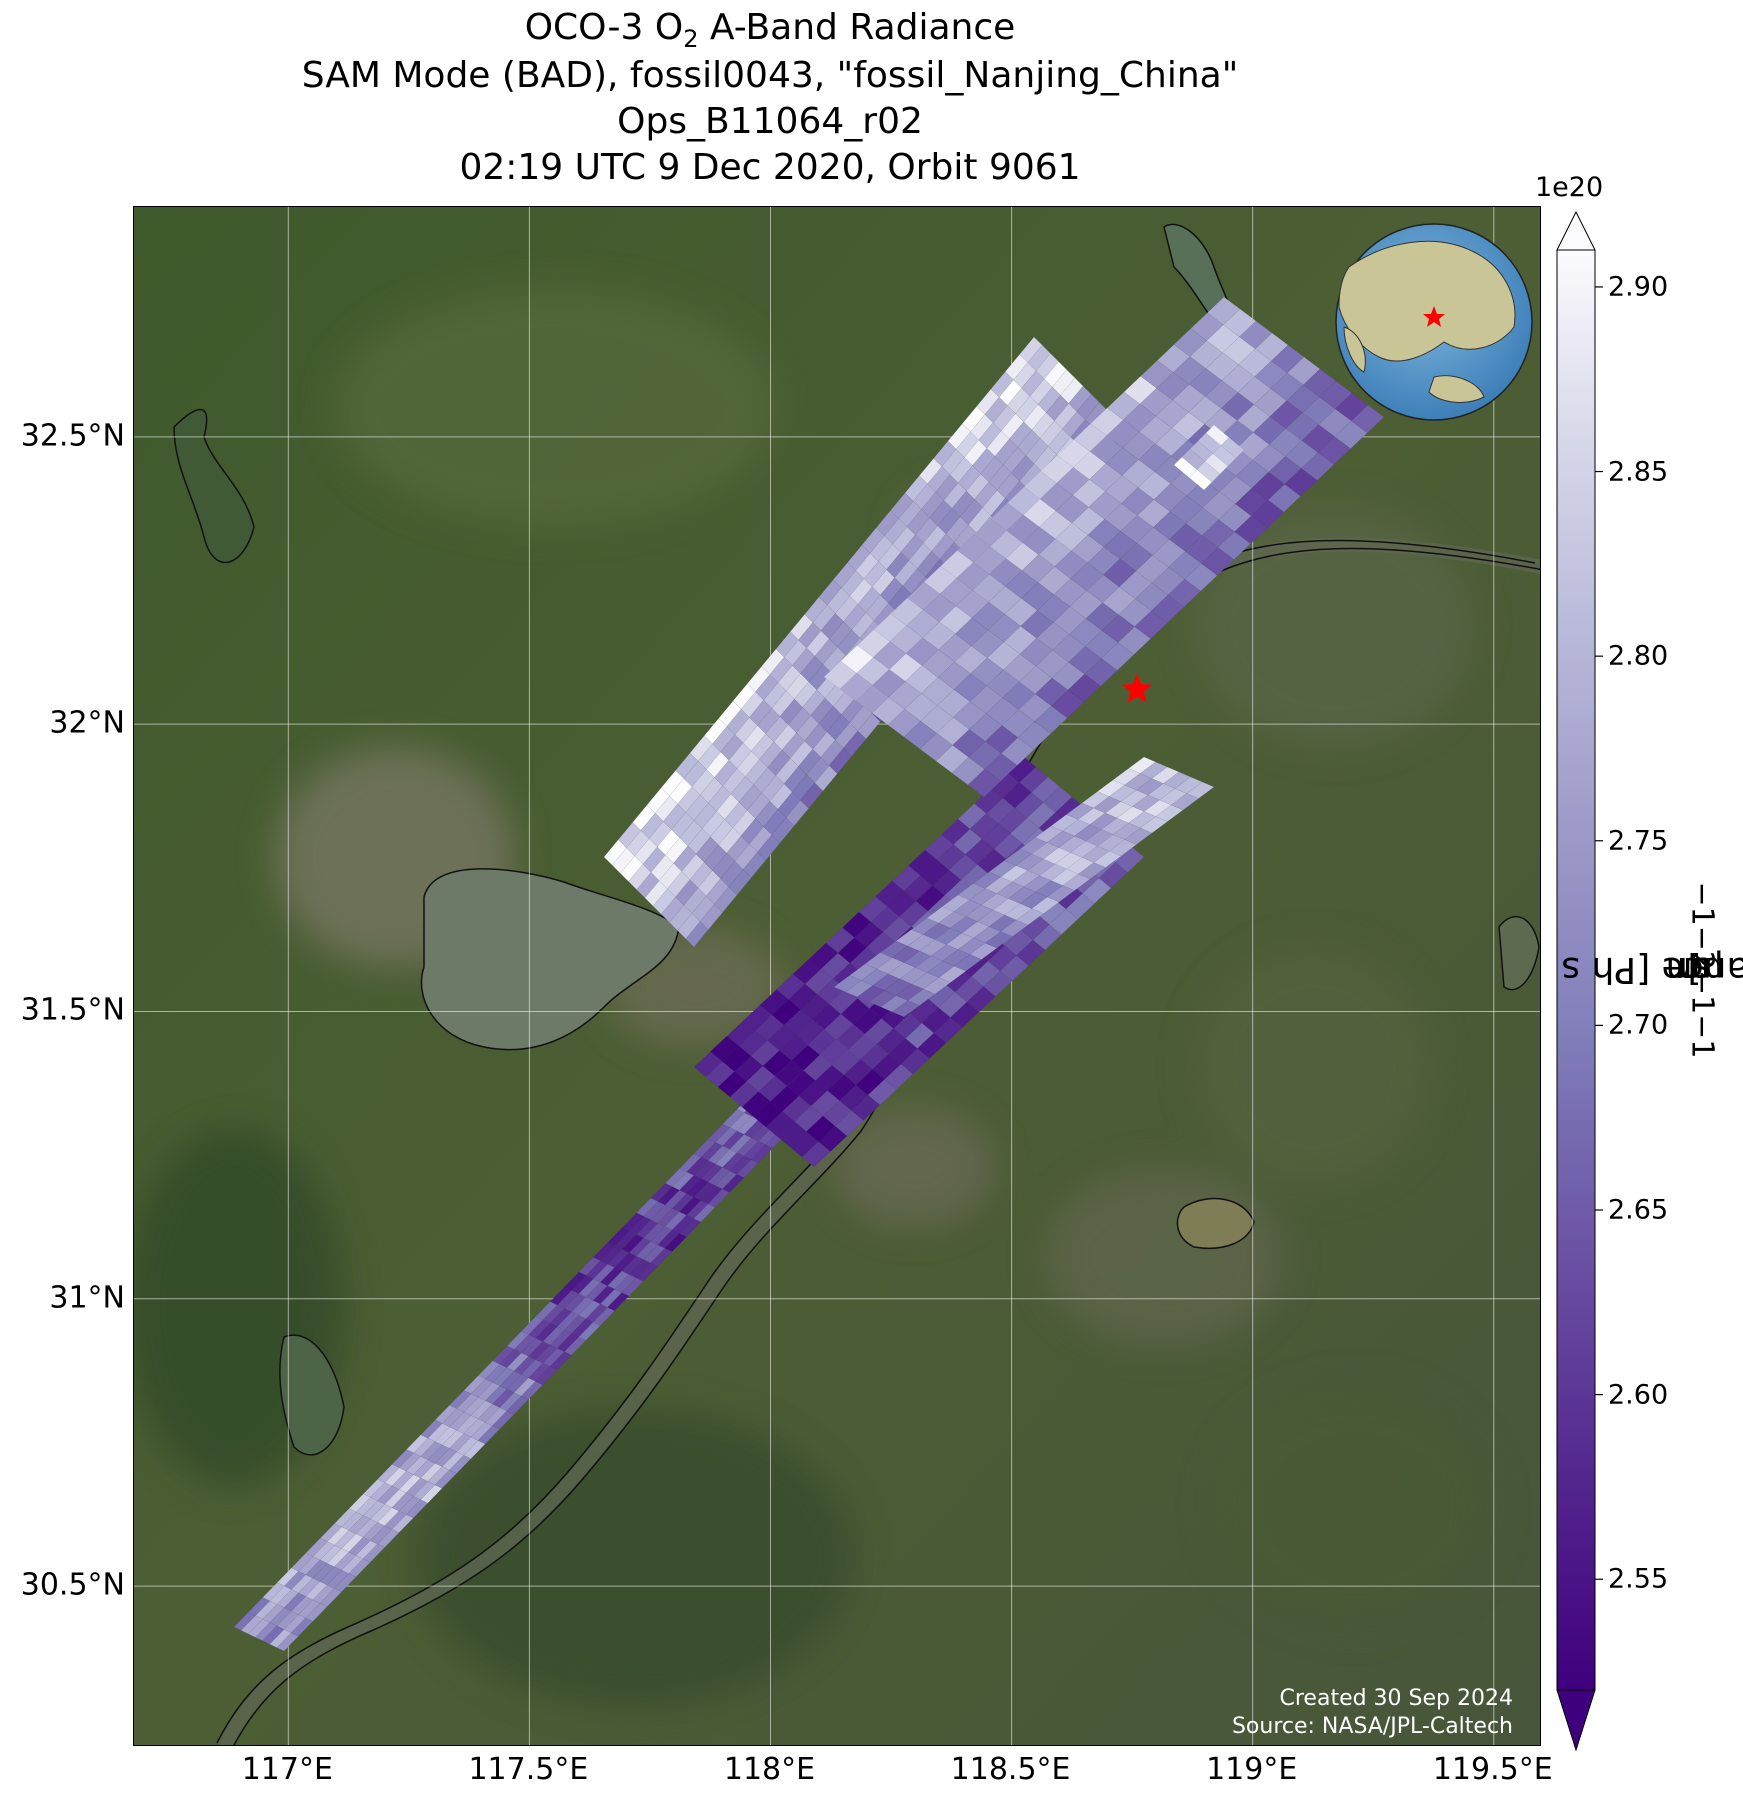  Describe the element at coordinates (1638, 841) in the screenshot. I see `colorbar-tick-label: 2.75` at that location.